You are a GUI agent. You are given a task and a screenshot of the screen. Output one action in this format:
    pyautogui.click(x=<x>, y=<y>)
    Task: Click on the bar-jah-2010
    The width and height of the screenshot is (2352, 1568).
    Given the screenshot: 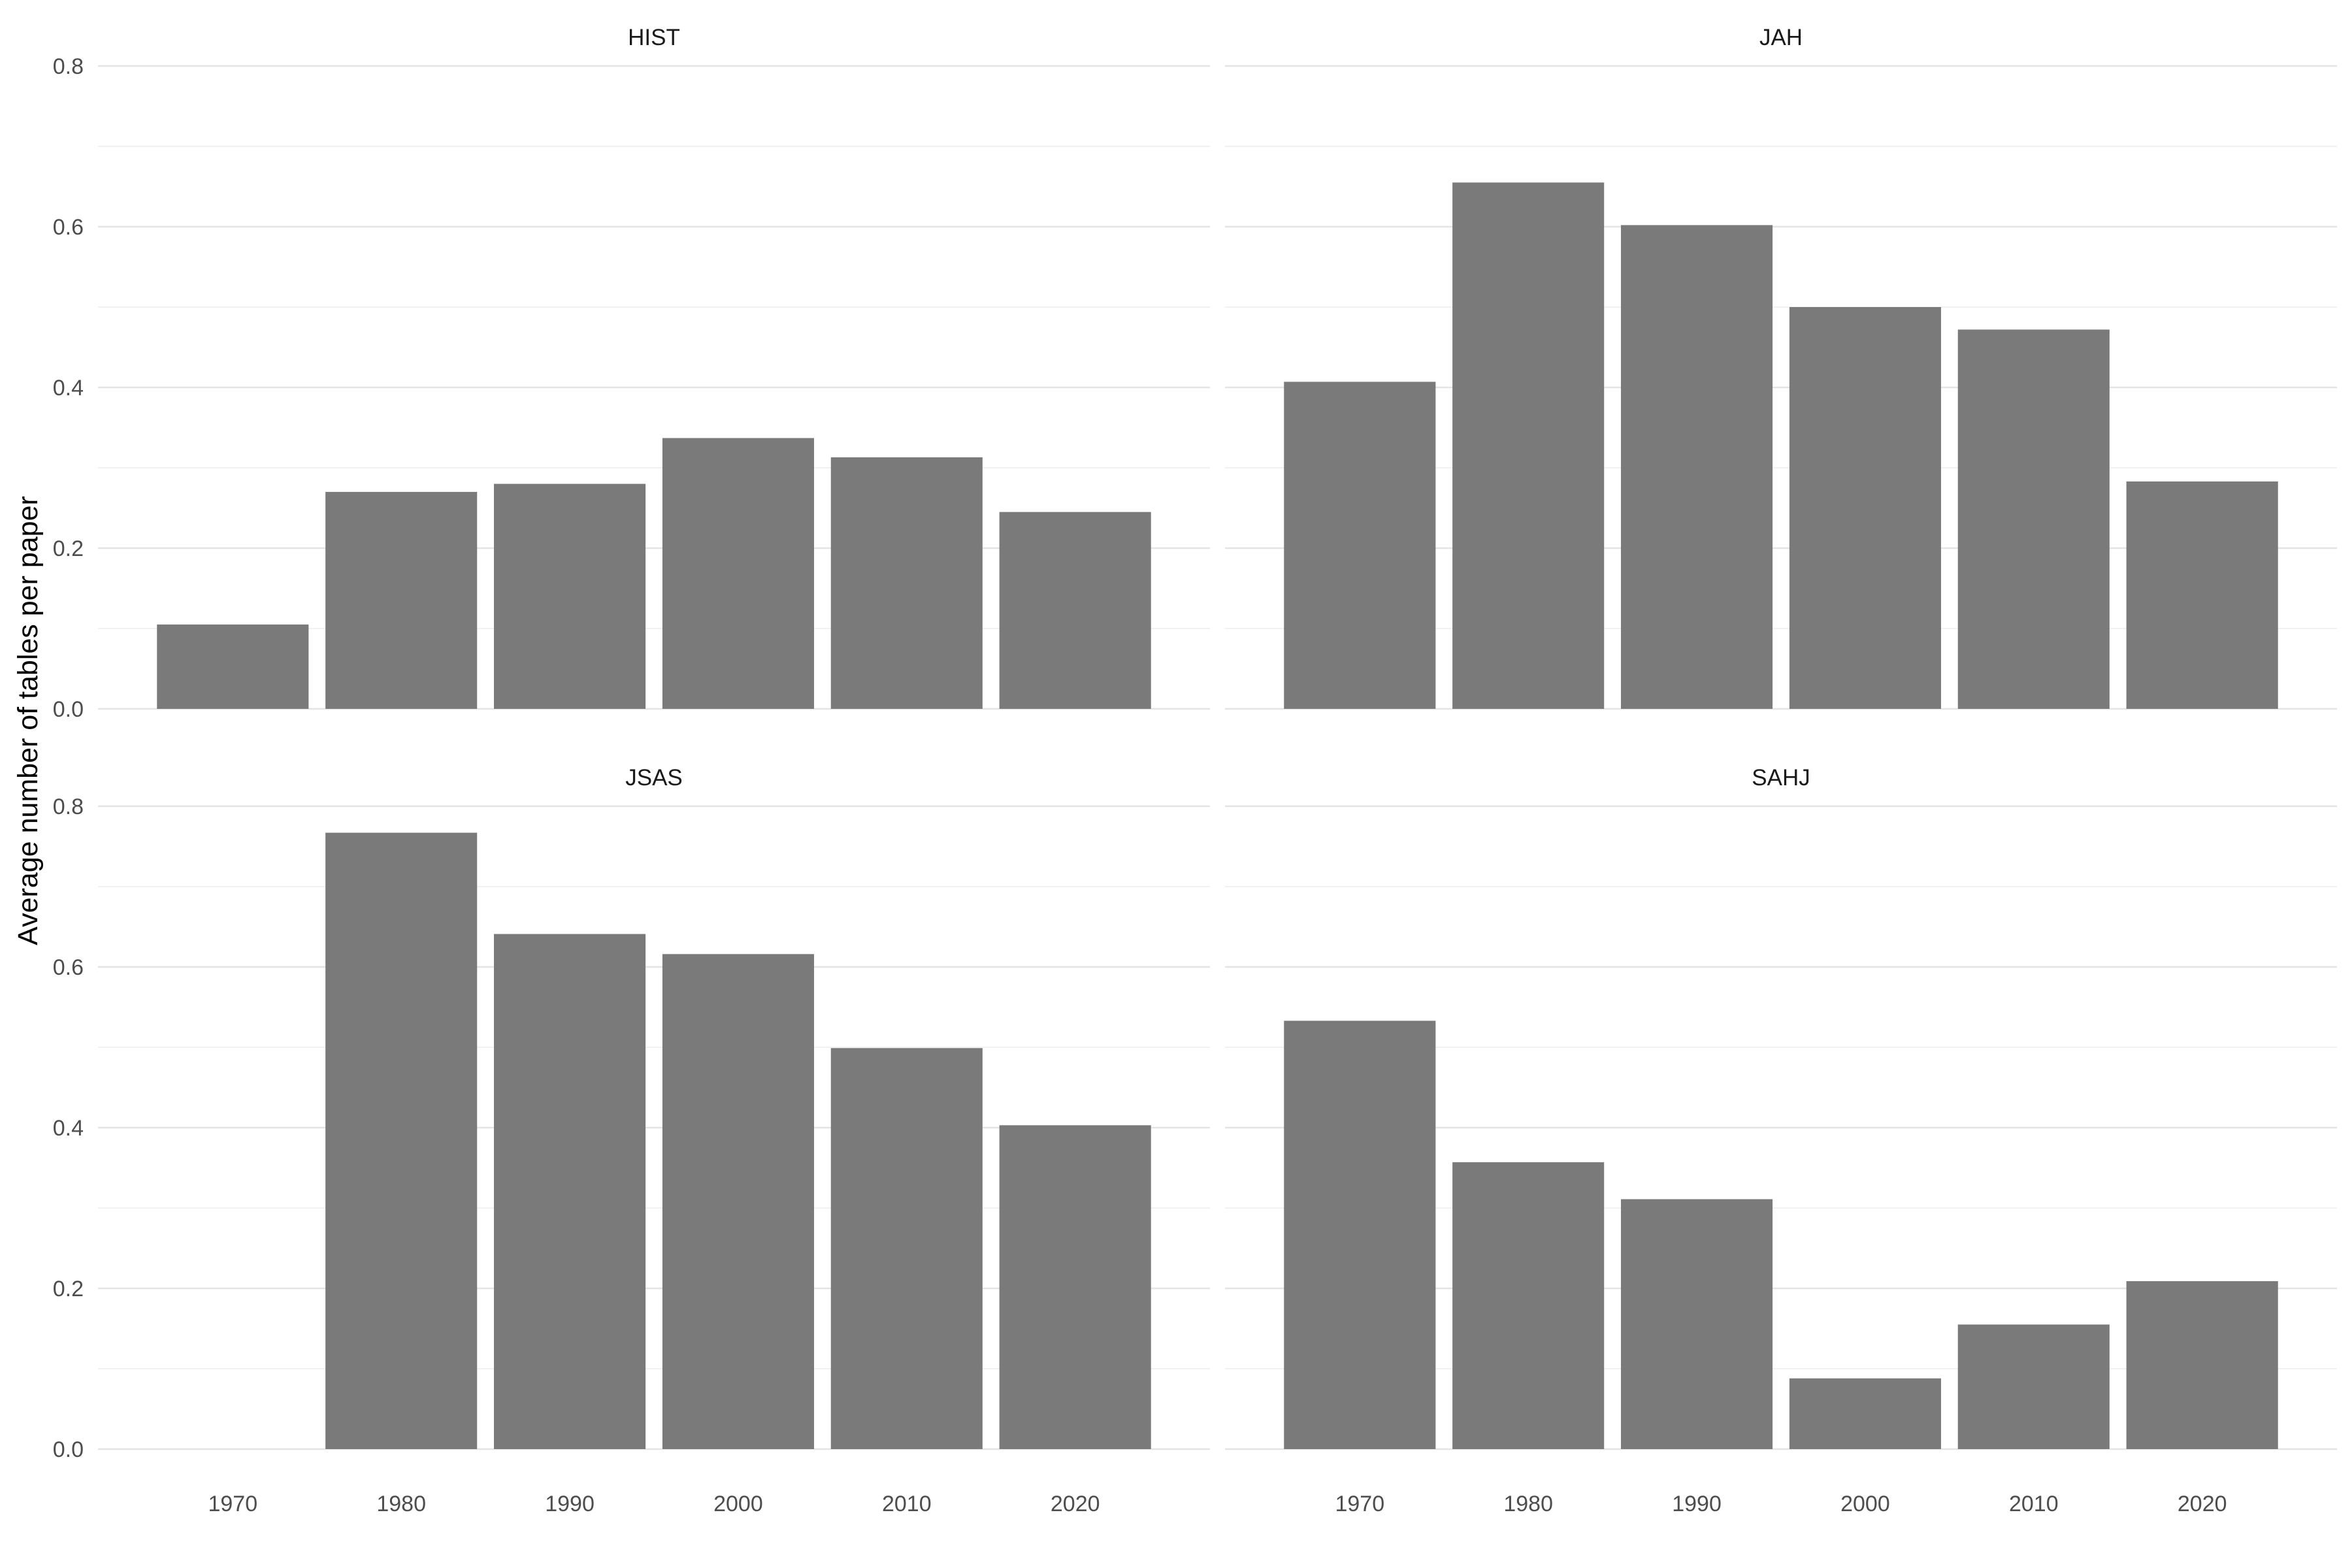 What is the action you would take?
    pyautogui.click(x=2033, y=519)
    